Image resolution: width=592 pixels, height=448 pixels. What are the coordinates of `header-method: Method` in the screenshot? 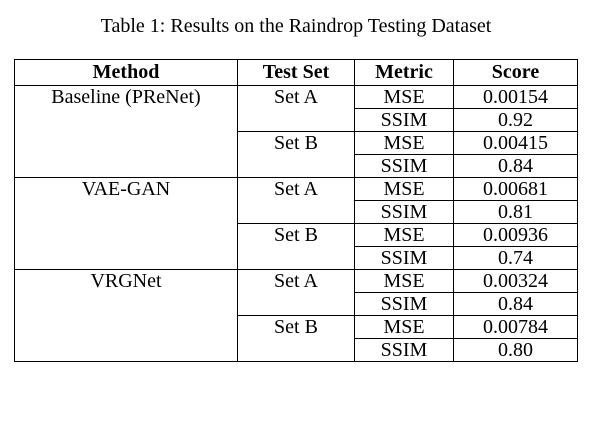 It's located at (126, 72).